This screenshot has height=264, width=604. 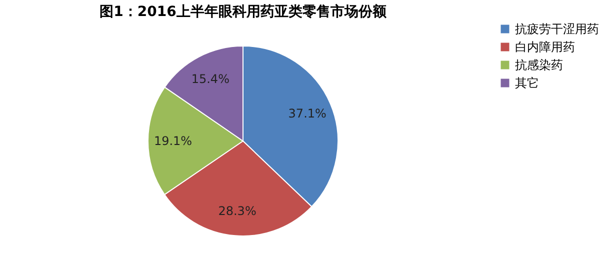 I want to click on chart-title: 图1：2016上半年眼科用药亚类零售市场份额, so click(x=244, y=11).